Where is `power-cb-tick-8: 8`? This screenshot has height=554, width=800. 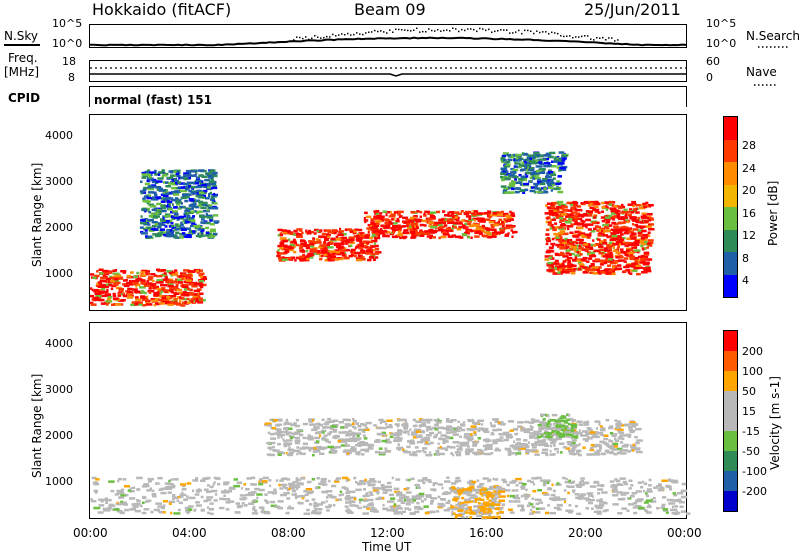
power-cb-tick-8: 8 is located at coordinates (745, 258).